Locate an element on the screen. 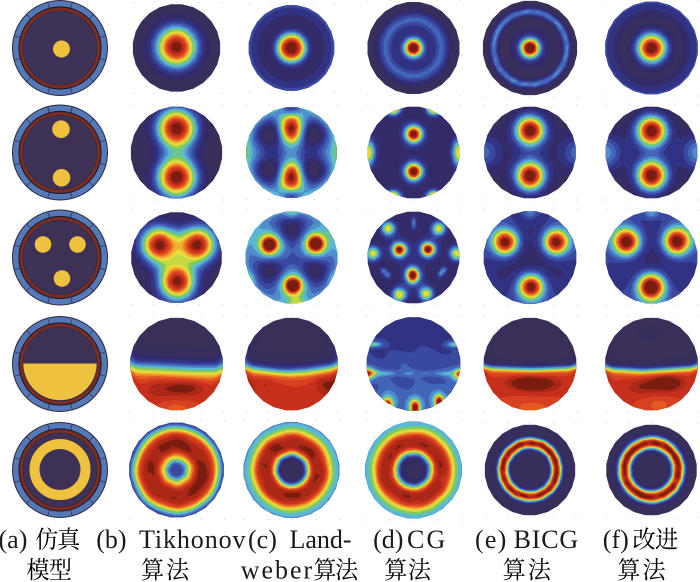 Image resolution: width=700 pixels, height=582 pixels. svg-text: (e) is located at coordinates (491, 539).